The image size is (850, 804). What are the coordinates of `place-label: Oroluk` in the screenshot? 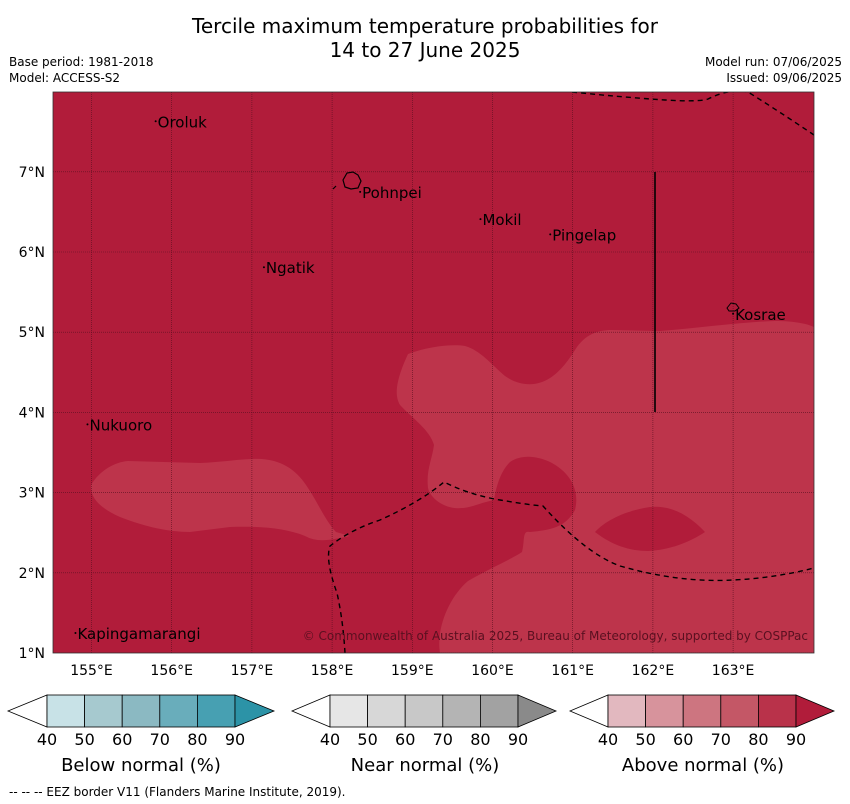 It's located at (182, 122).